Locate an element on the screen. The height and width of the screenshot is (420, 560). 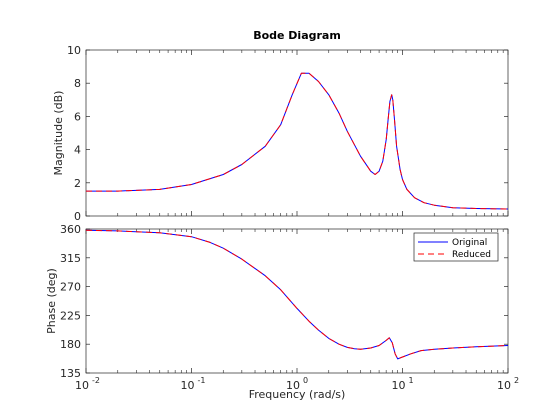
x-tick-label-exponent: 1 is located at coordinates (411, 380).